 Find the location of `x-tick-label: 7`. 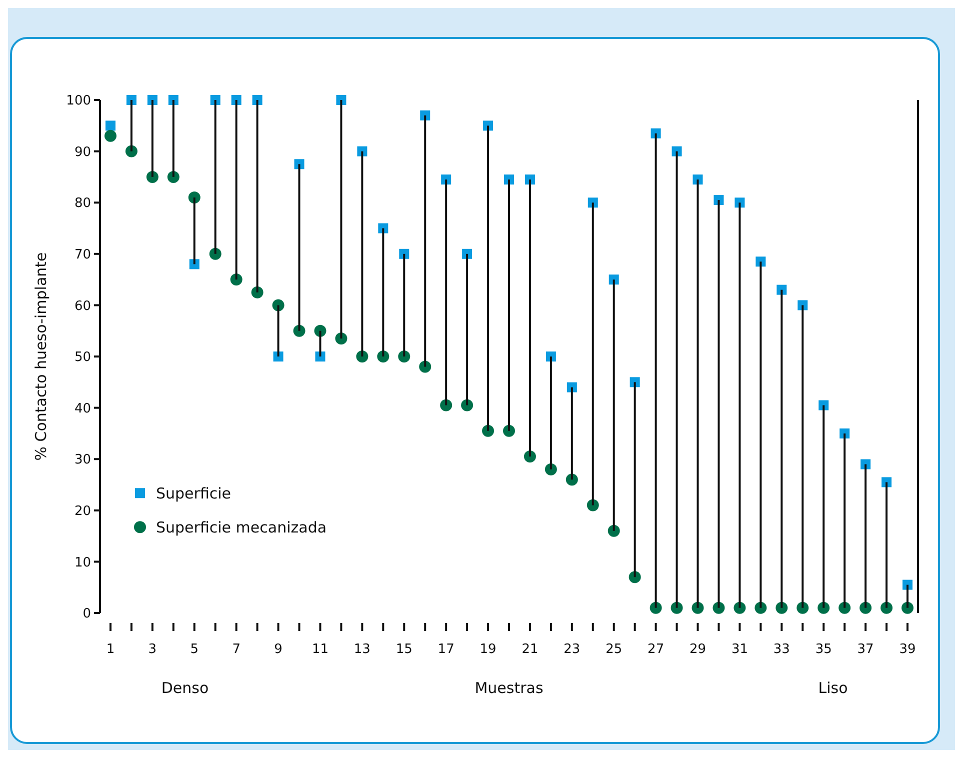

x-tick-label: 7 is located at coordinates (236, 649).